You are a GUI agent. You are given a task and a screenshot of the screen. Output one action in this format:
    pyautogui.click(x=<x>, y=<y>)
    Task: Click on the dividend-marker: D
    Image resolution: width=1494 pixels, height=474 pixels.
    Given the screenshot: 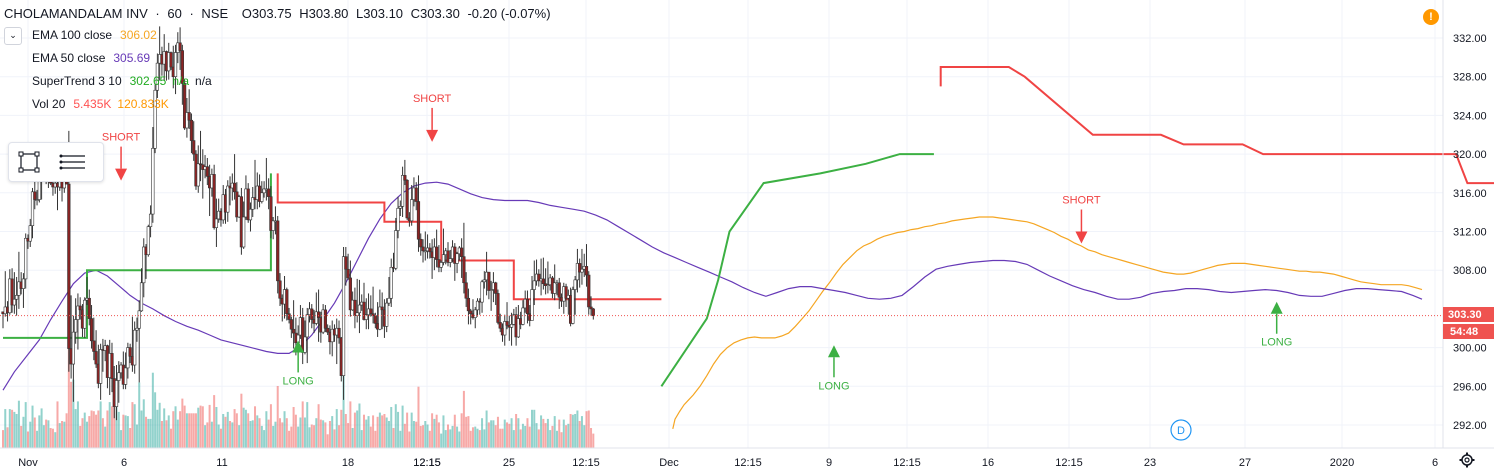 What is the action you would take?
    pyautogui.click(x=1181, y=430)
    